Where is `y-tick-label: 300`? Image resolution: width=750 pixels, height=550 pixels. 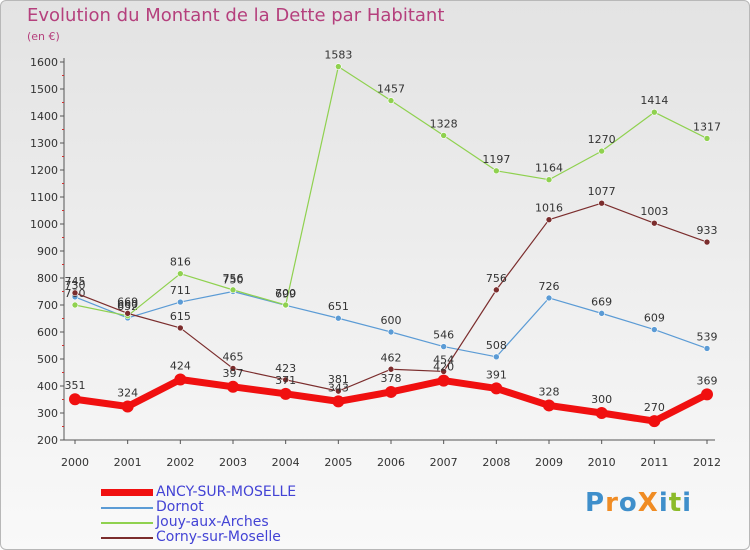 y-tick-label: 300 is located at coordinates (47, 413).